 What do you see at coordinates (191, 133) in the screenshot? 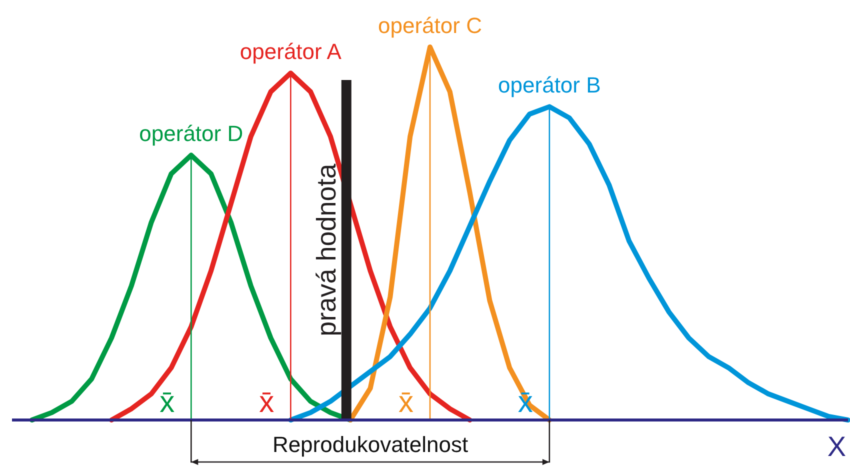
I see `series-label: operátor D` at bounding box center [191, 133].